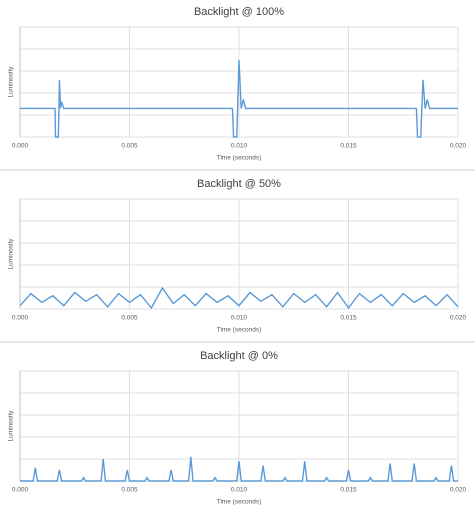 This screenshot has width=474, height=513. What do you see at coordinates (239, 356) in the screenshot?
I see `chart-title: Backlight @ 0%` at bounding box center [239, 356].